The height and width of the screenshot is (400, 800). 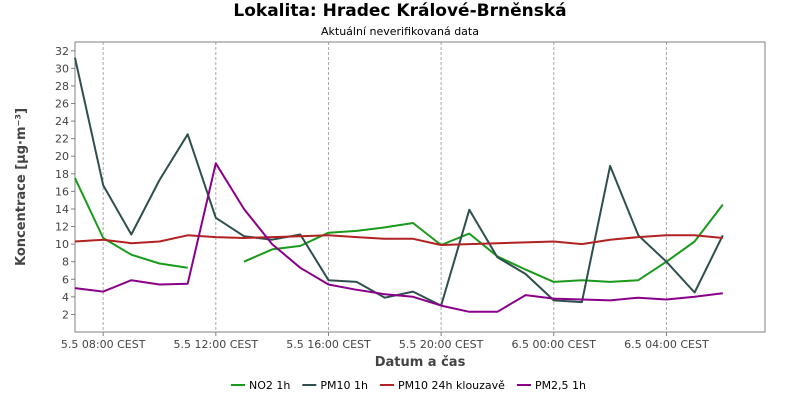 What do you see at coordinates (666, 344) in the screenshot?
I see `x-tick-label: 6.5 04:00 CEST` at bounding box center [666, 344].